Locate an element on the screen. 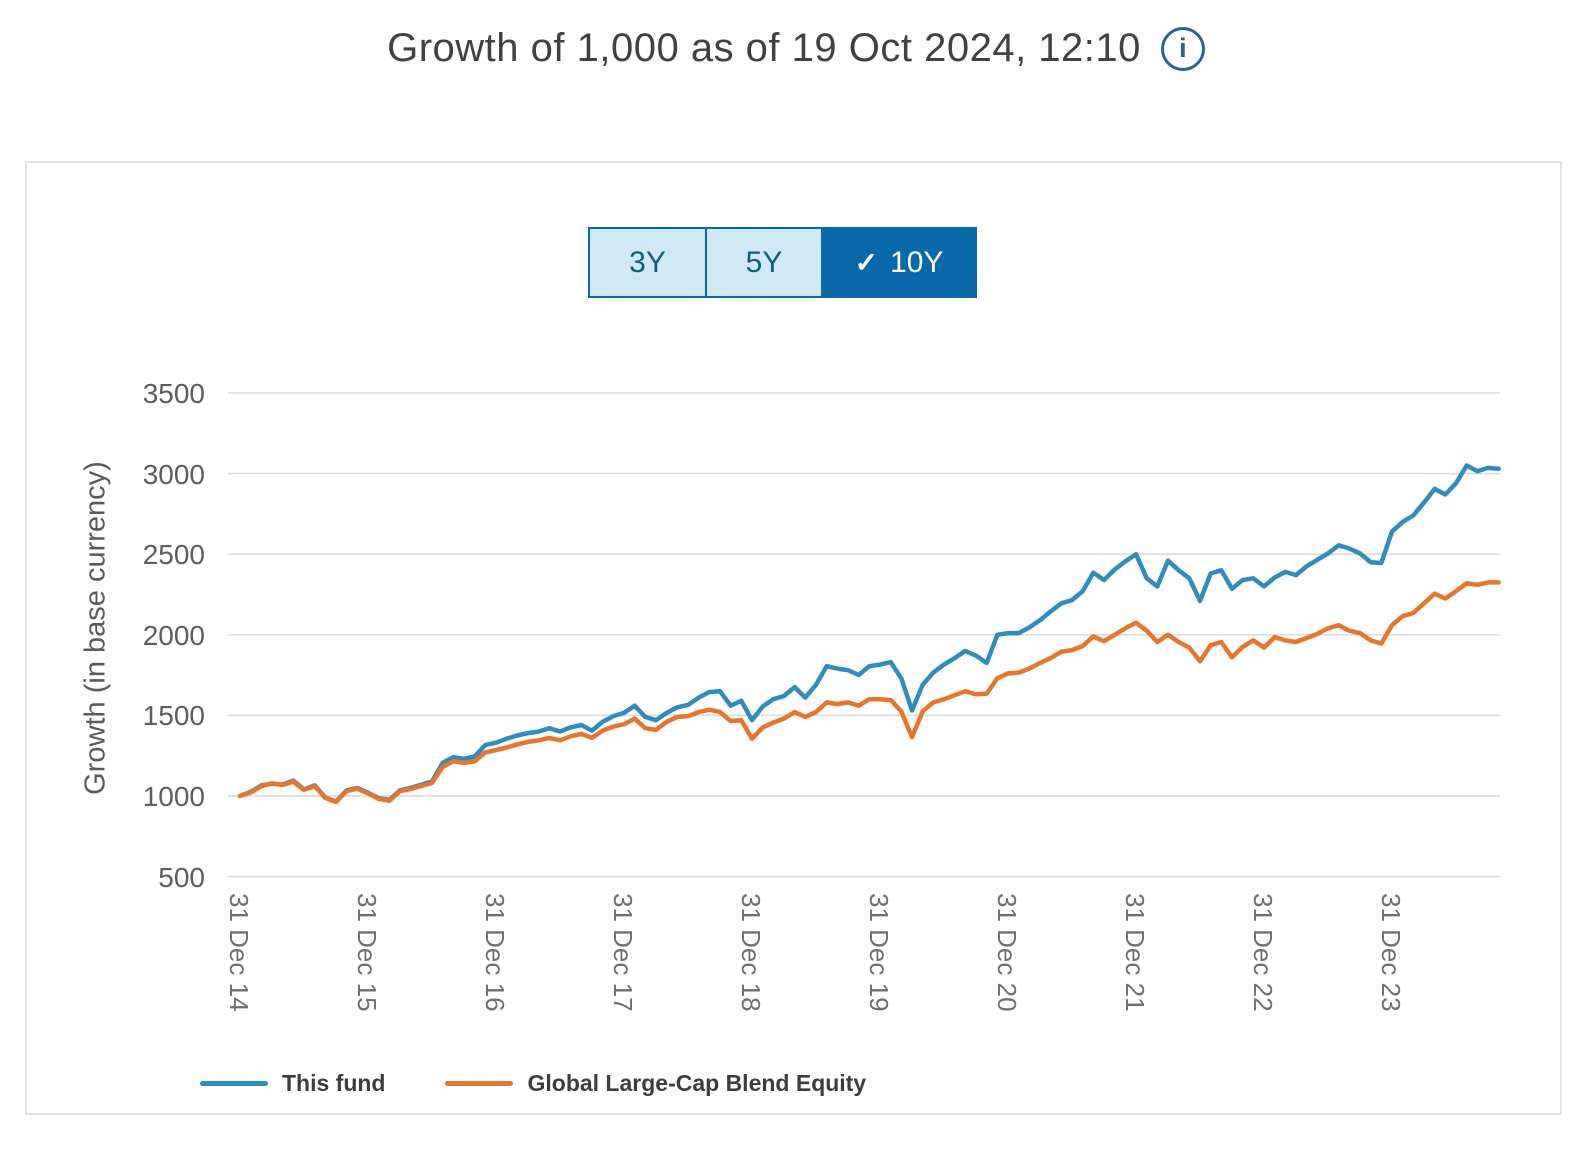 This screenshot has width=1592, height=1150. x-tick-label-23: 31 Dec 23 is located at coordinates (1391, 952).